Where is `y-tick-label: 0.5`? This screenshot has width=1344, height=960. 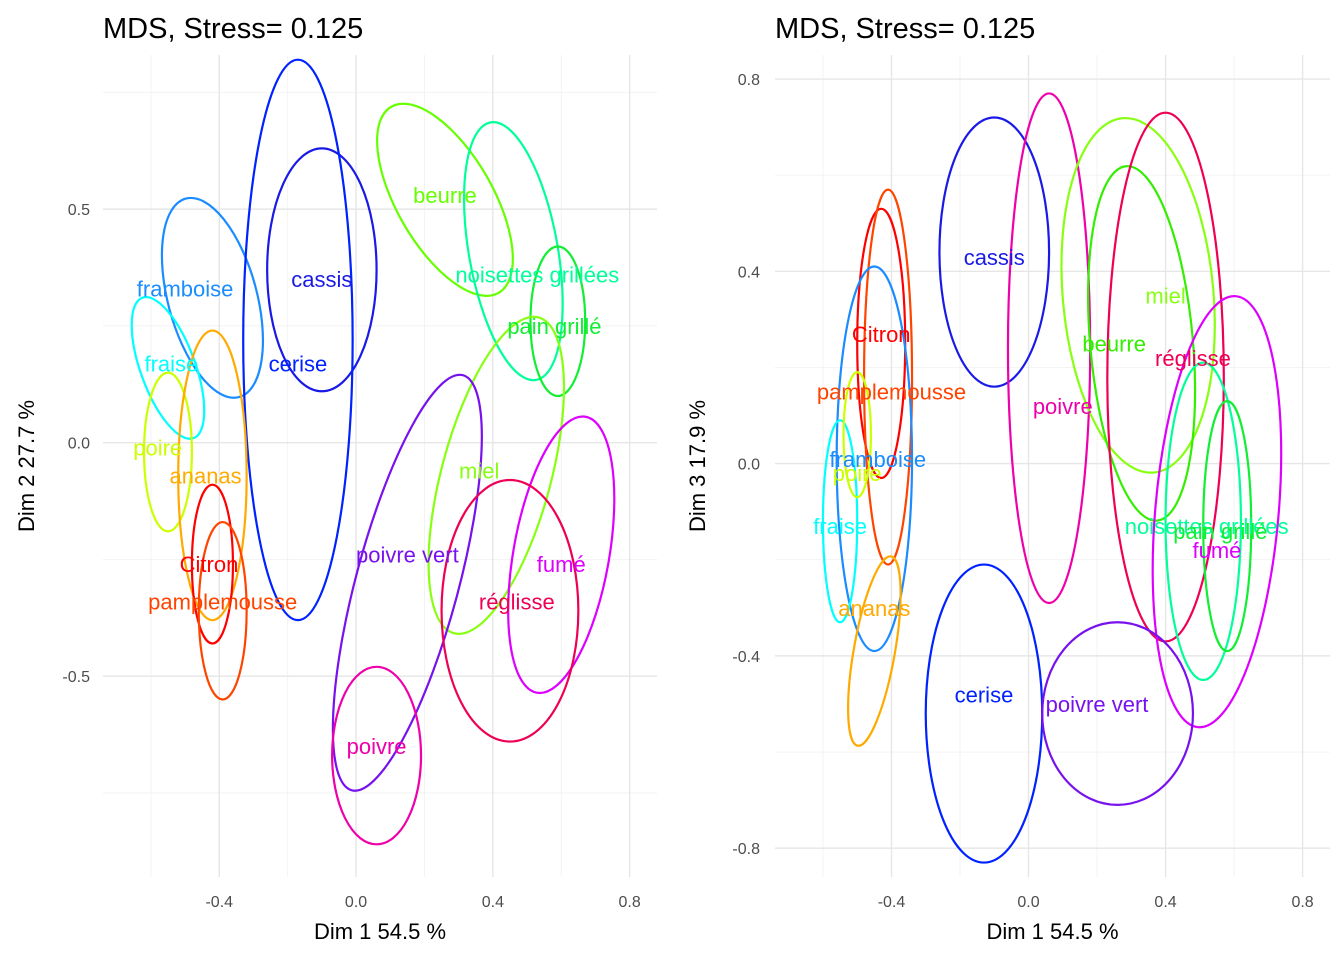 y-tick-label: 0.5 is located at coordinates (79, 210).